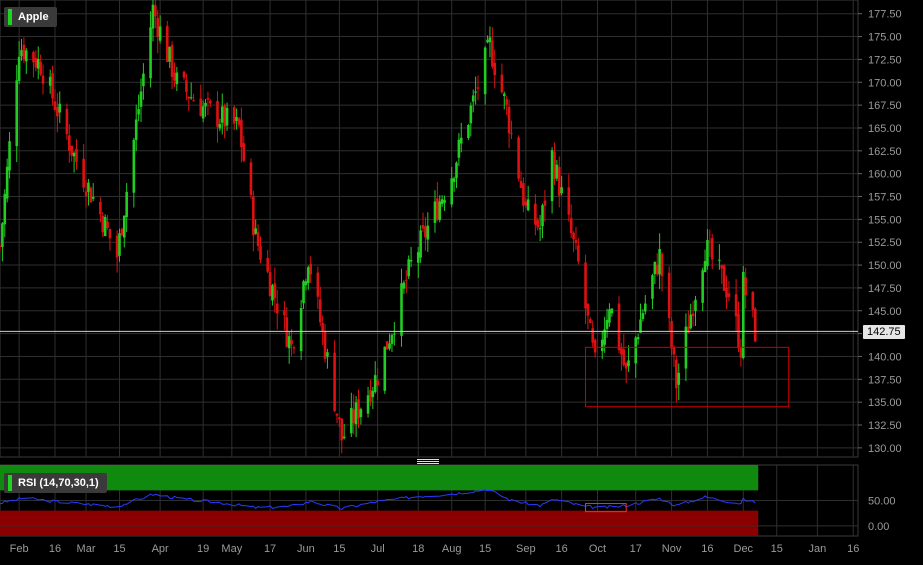 The width and height of the screenshot is (923, 565). I want to click on rsi-label-text: RSI (14,70,30,1), so click(58, 483).